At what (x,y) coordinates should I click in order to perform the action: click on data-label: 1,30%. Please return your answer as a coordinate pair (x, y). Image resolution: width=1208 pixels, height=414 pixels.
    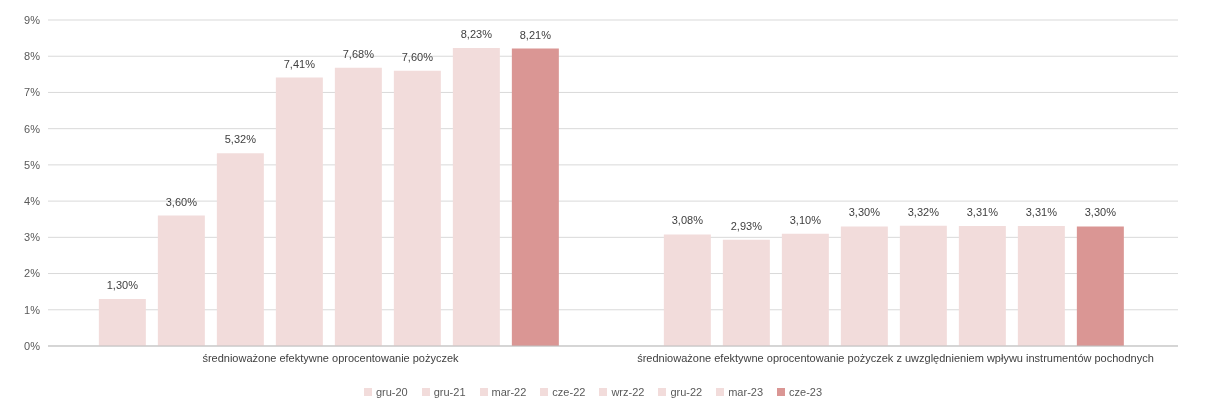
    Looking at the image, I should click on (122, 284).